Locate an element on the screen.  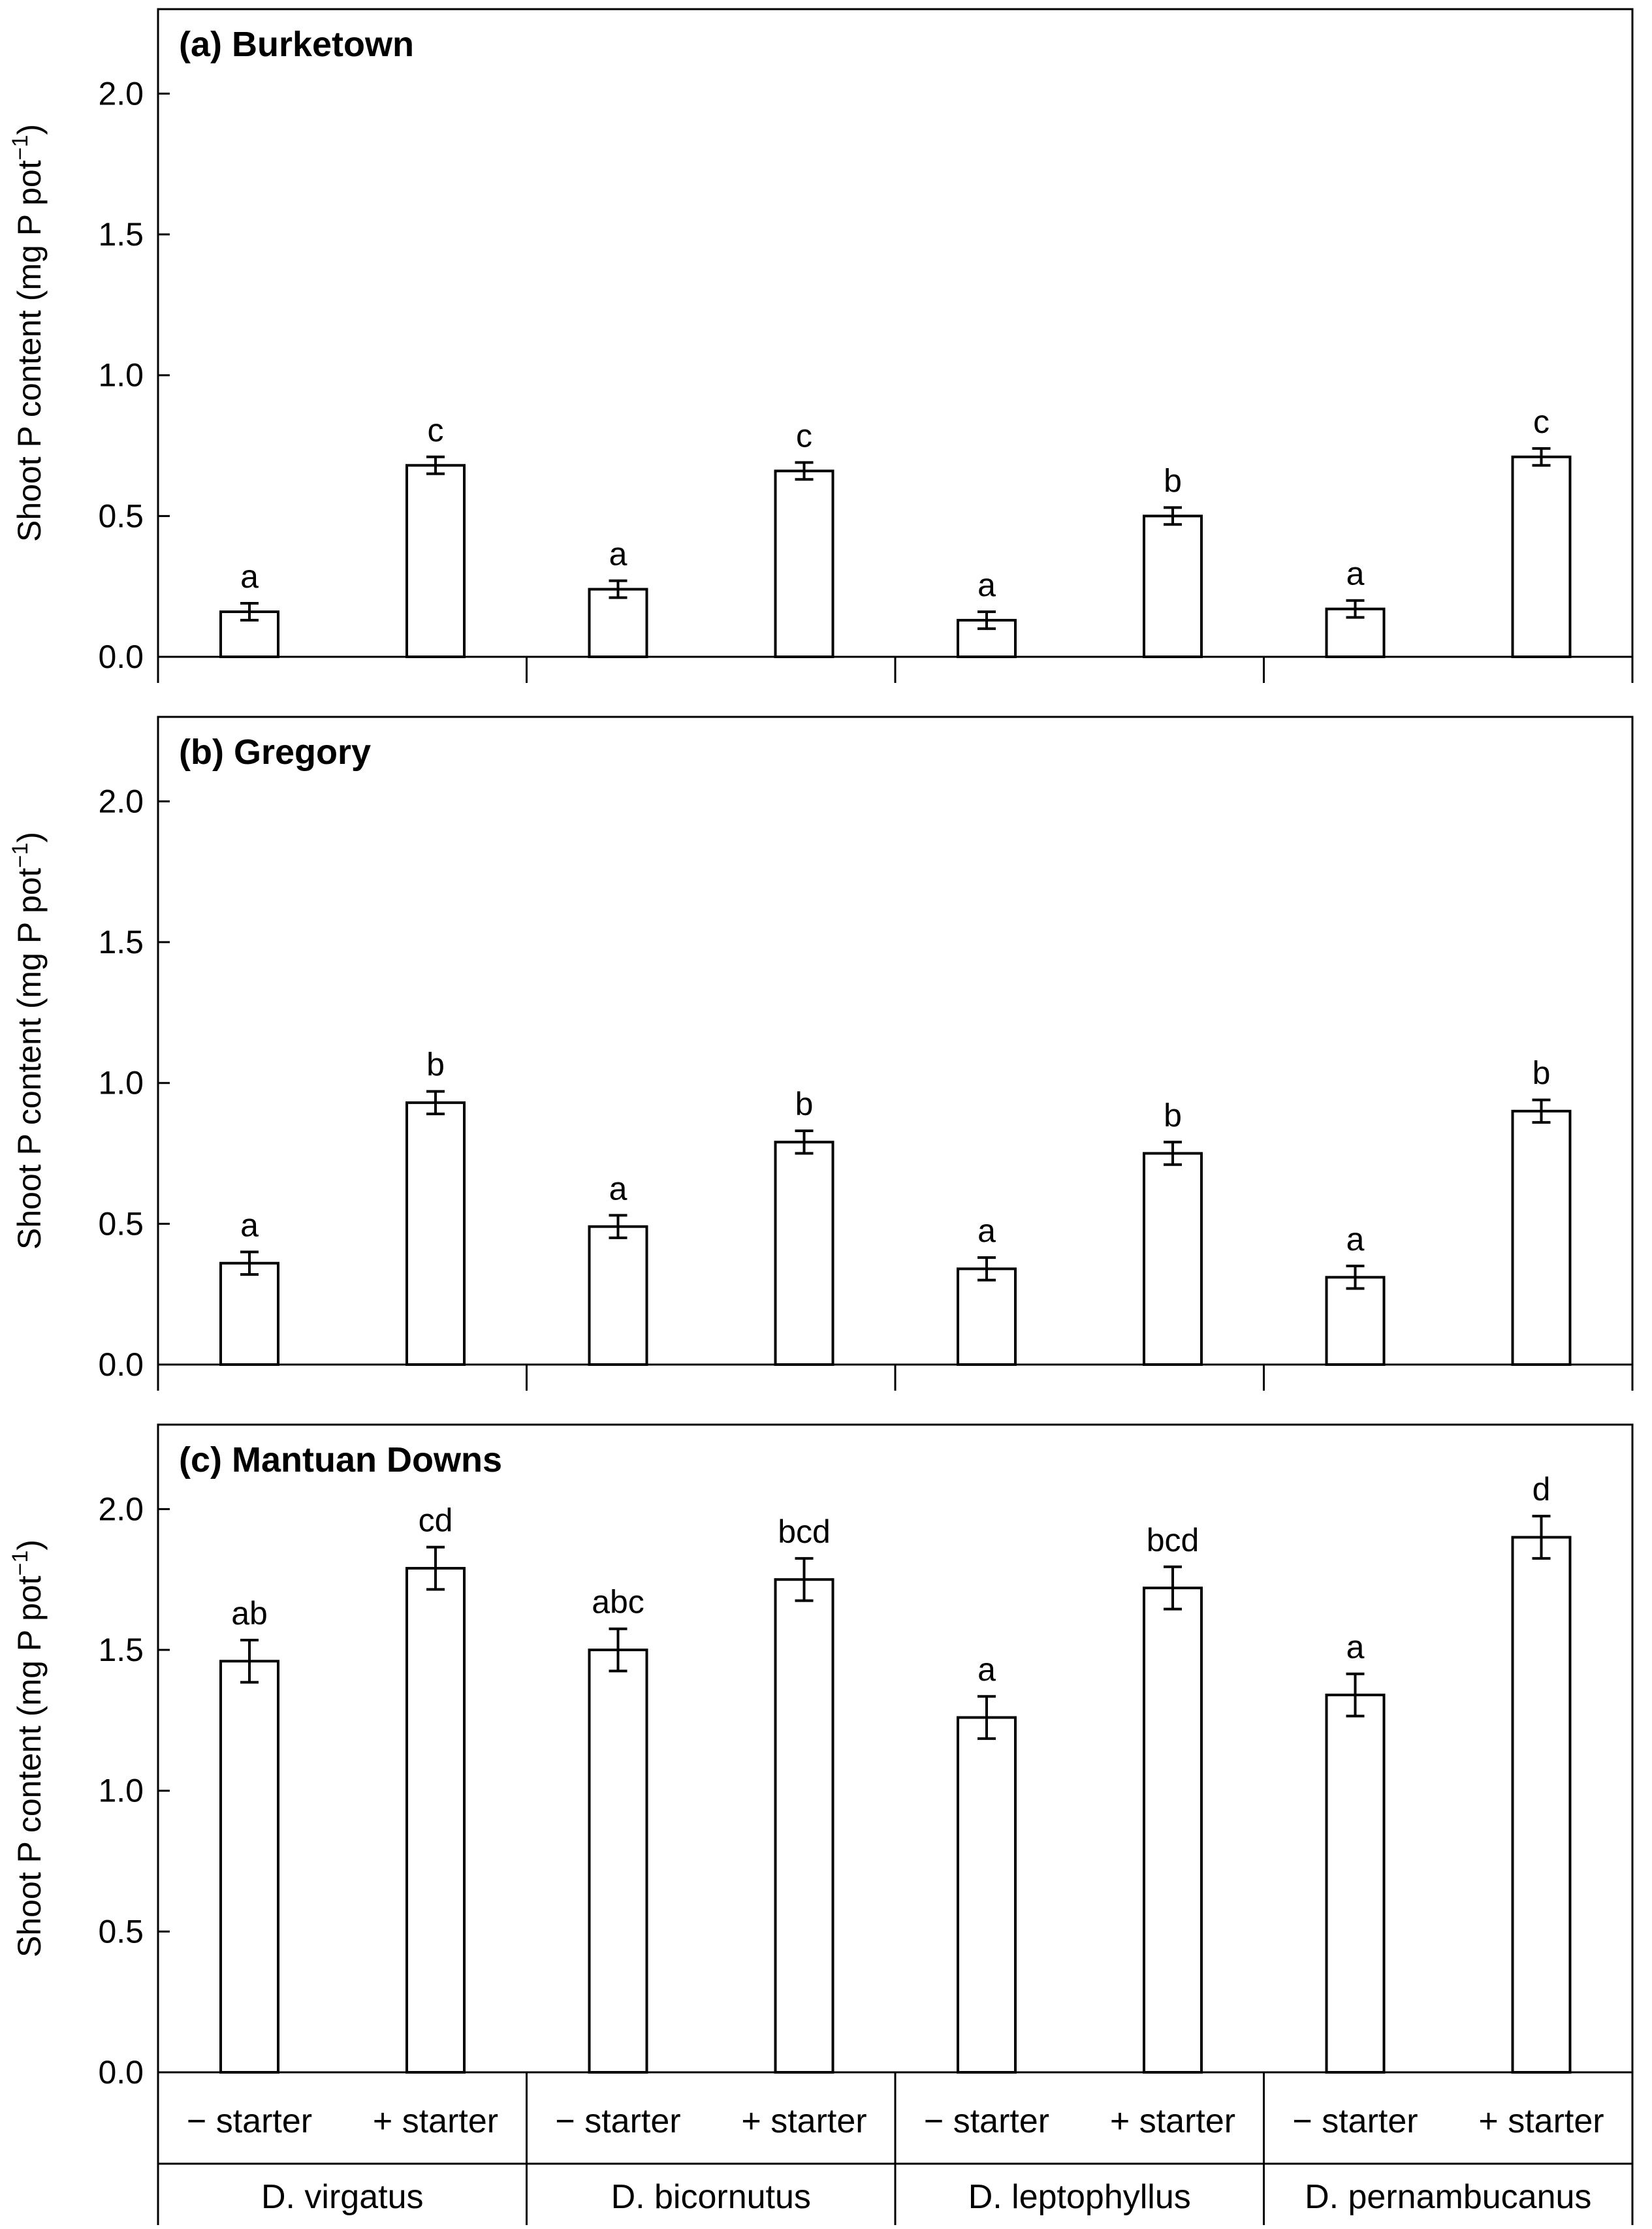
species-label: D. pernambucanus is located at coordinates (1448, 2197).